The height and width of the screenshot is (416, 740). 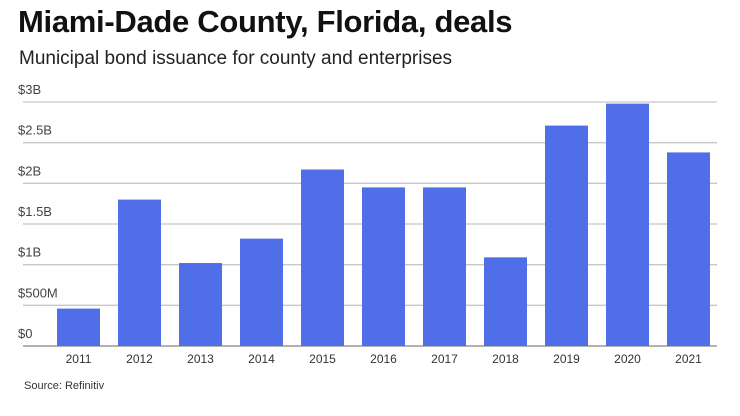 What do you see at coordinates (505, 359) in the screenshot?
I see `x-tick-label: 2018` at bounding box center [505, 359].